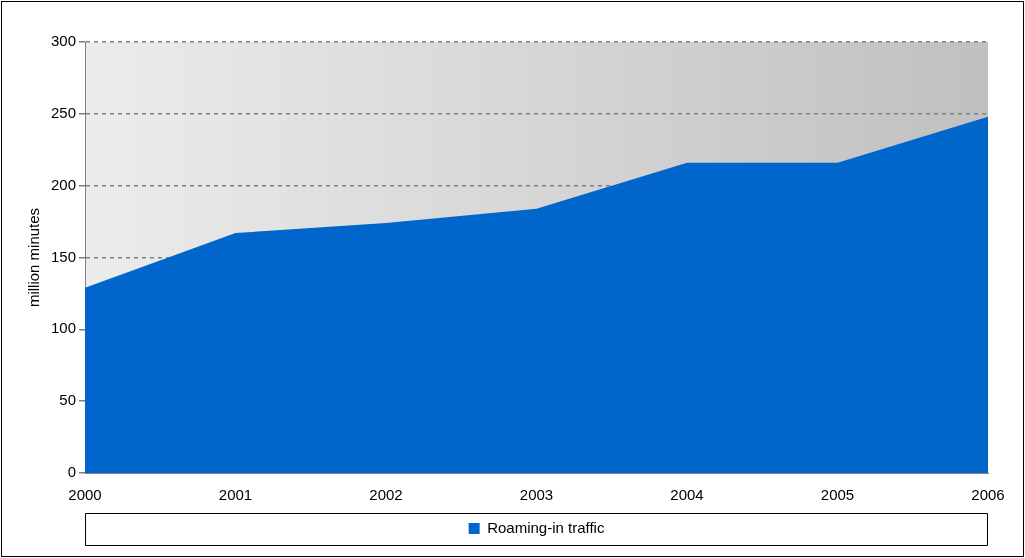 The width and height of the screenshot is (1025, 558). I want to click on y-tick-label: 300, so click(64, 41).